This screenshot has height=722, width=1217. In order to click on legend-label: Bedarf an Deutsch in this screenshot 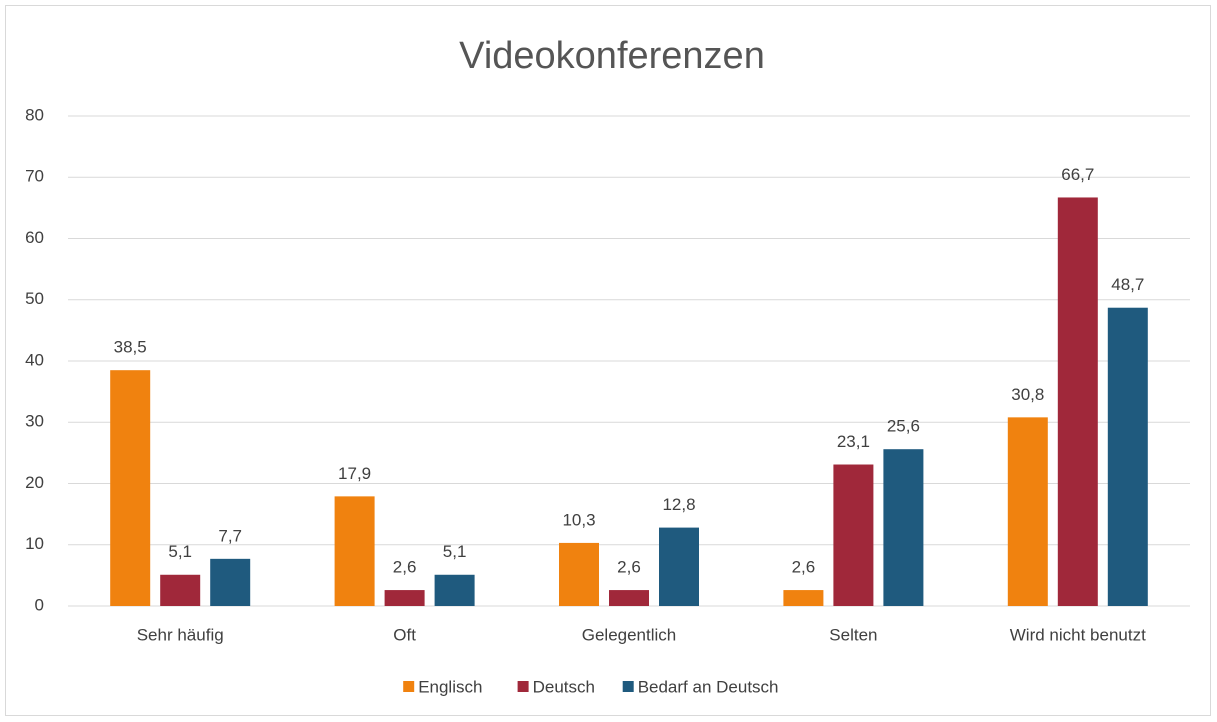, I will do `click(708, 686)`.